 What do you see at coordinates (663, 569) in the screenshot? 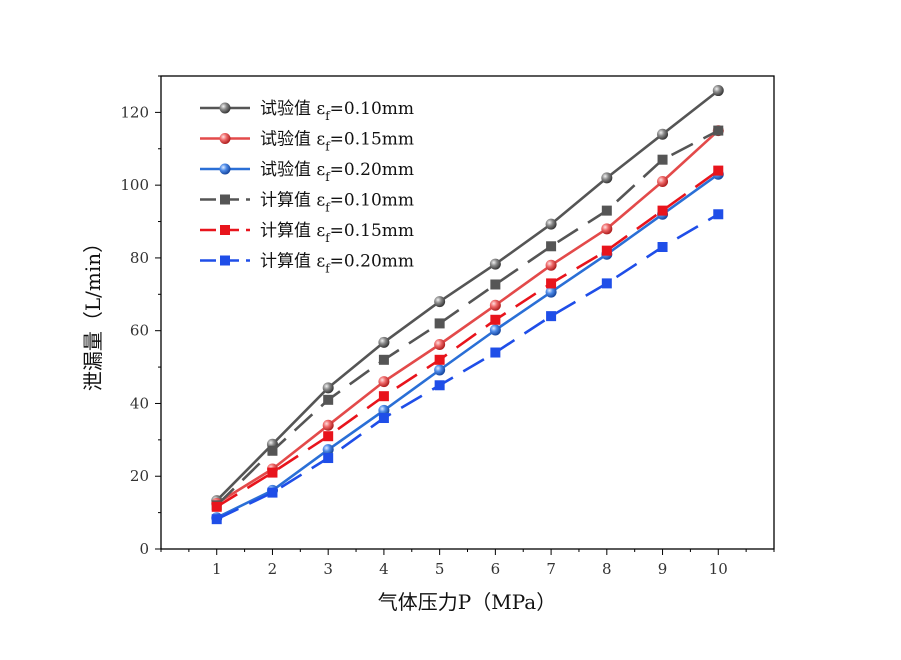
I see `x-tick-label: 9` at bounding box center [663, 569].